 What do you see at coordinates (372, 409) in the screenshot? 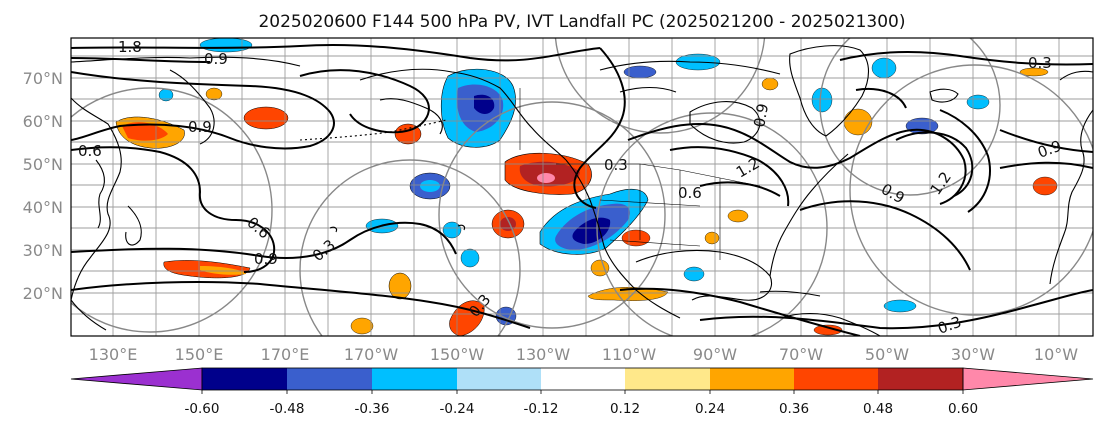
I see `colorbar-tick-label: -0.36` at bounding box center [372, 409].